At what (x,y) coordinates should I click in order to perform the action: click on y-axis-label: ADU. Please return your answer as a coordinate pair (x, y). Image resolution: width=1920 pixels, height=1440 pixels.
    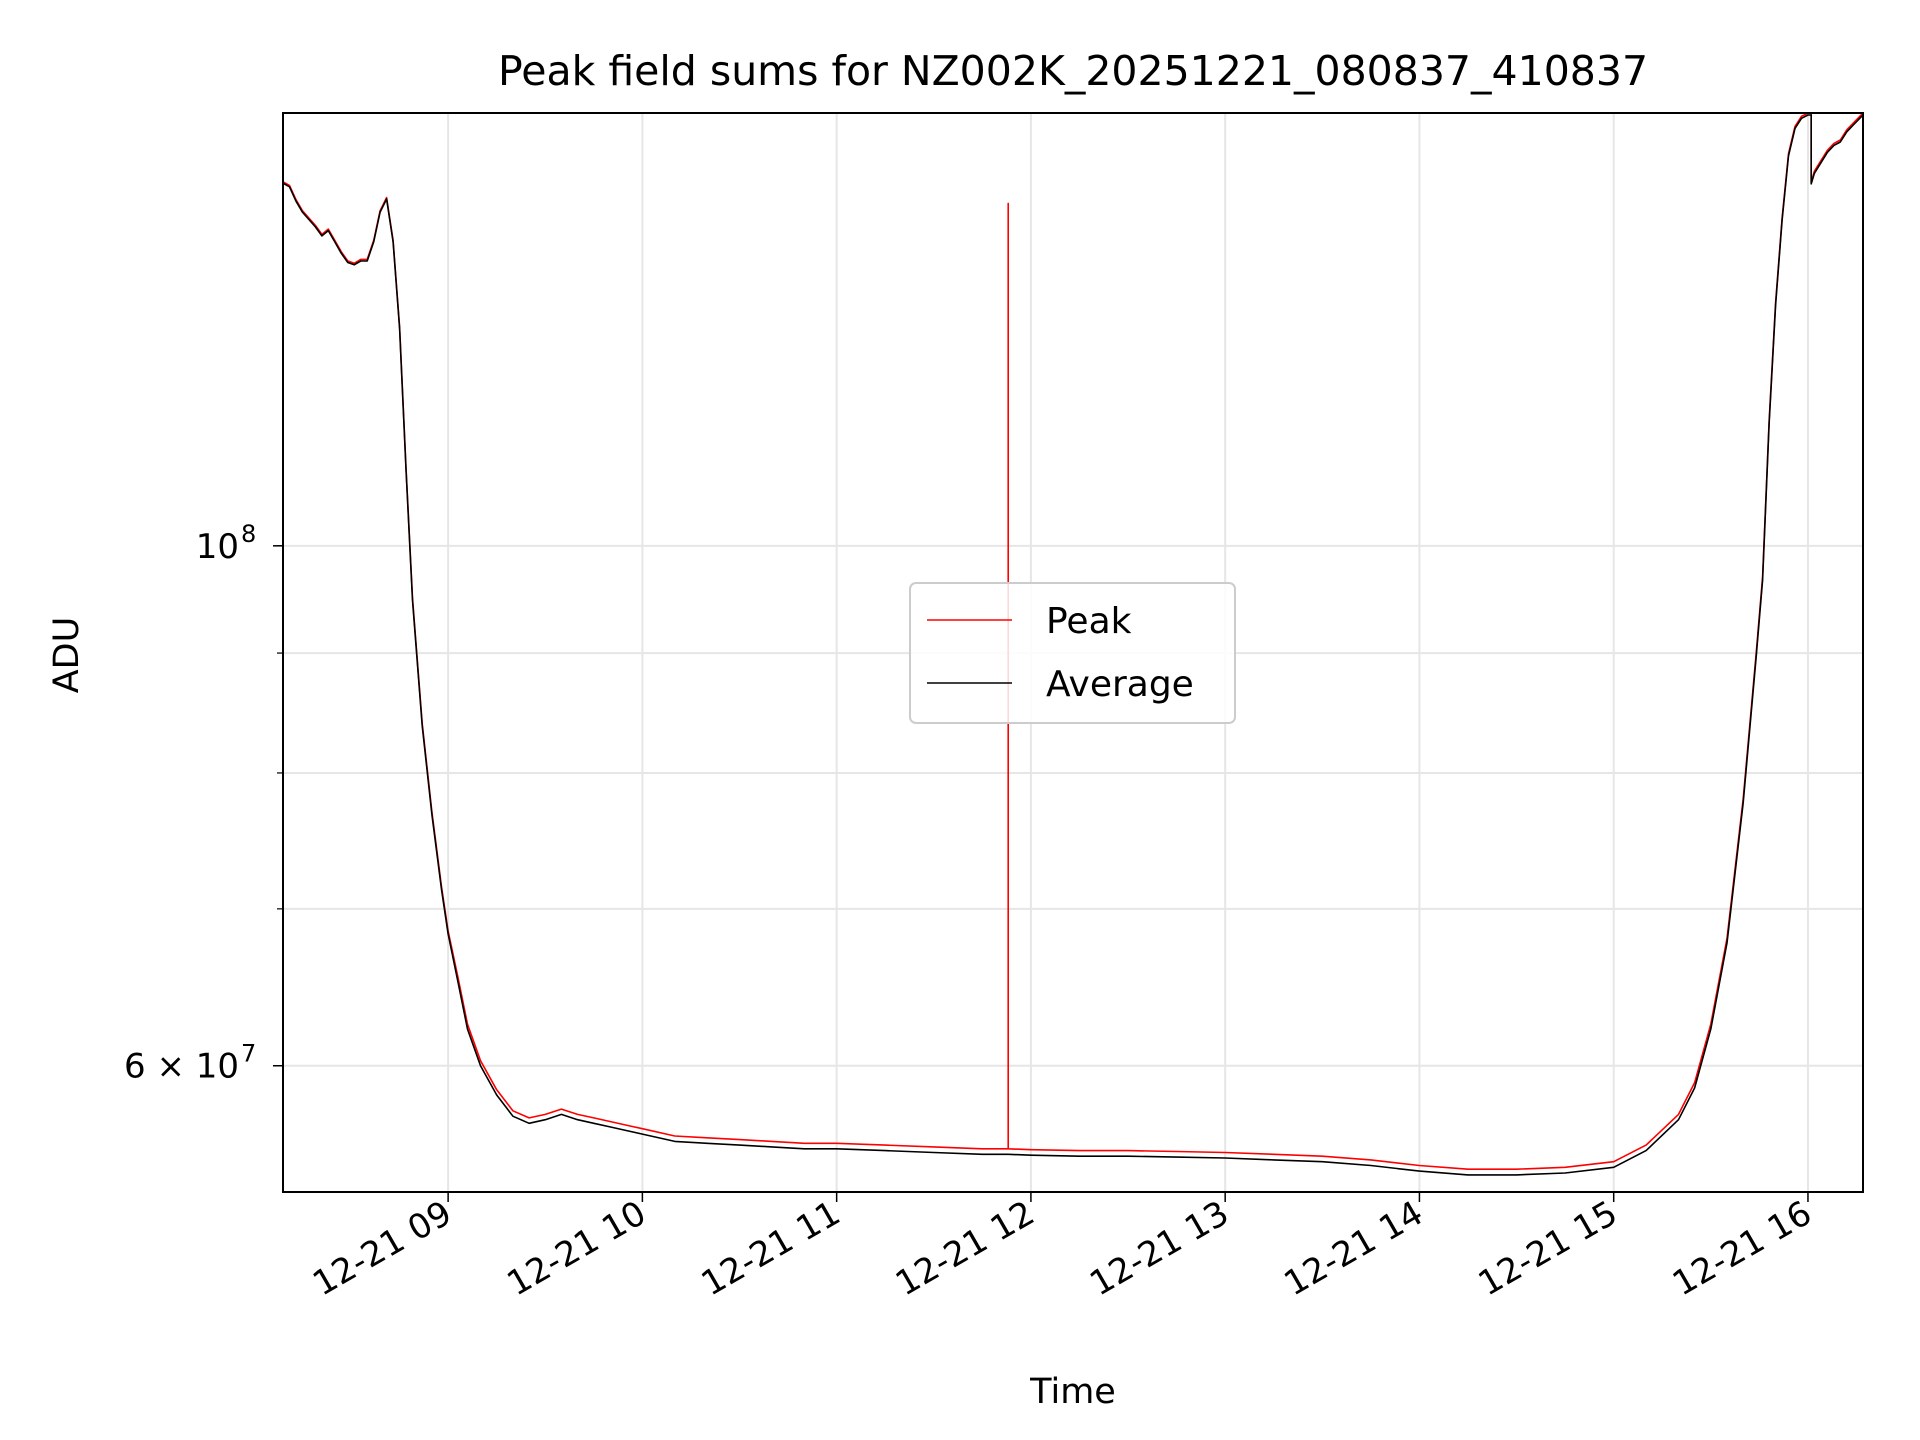
    Looking at the image, I should click on (67, 655).